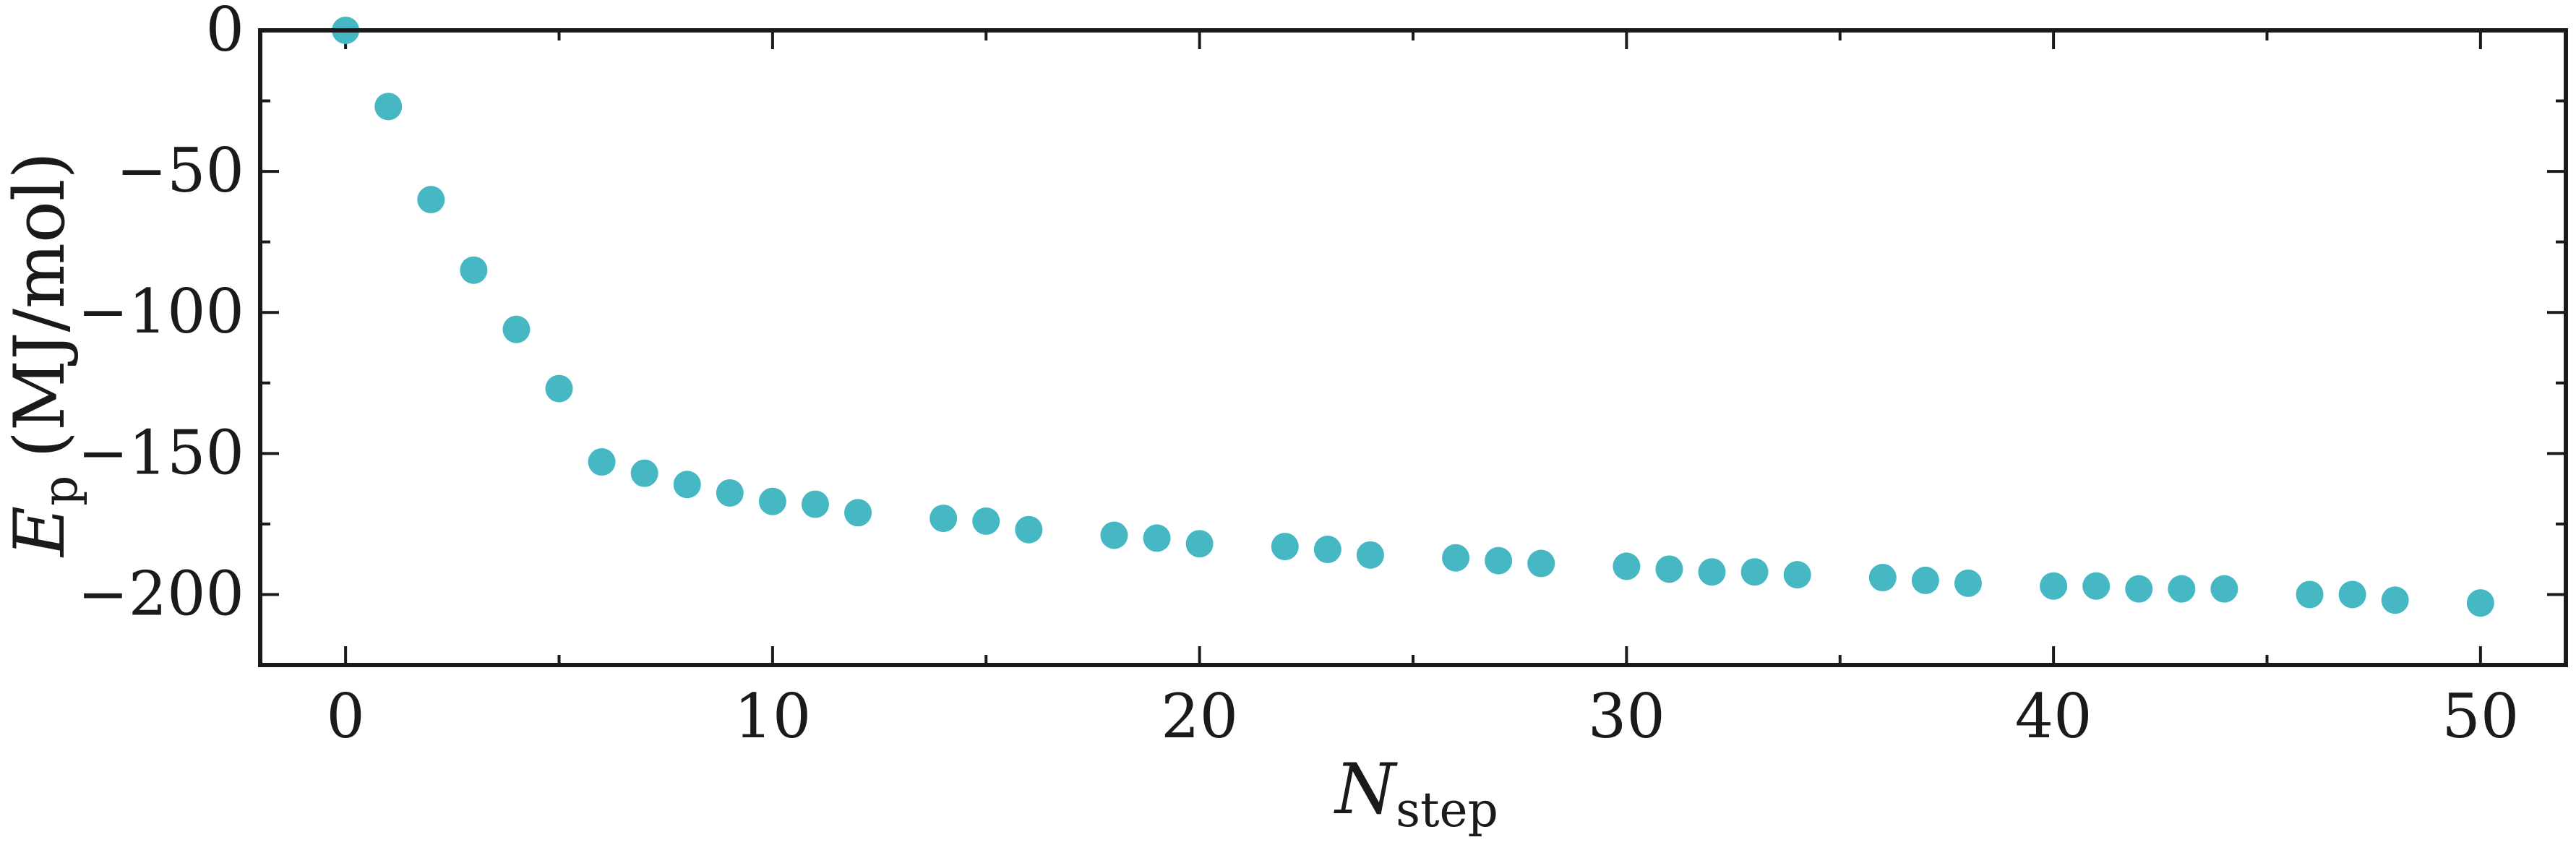 This screenshot has height=845, width=2576. I want to click on x-tick-label: 0, so click(345, 716).